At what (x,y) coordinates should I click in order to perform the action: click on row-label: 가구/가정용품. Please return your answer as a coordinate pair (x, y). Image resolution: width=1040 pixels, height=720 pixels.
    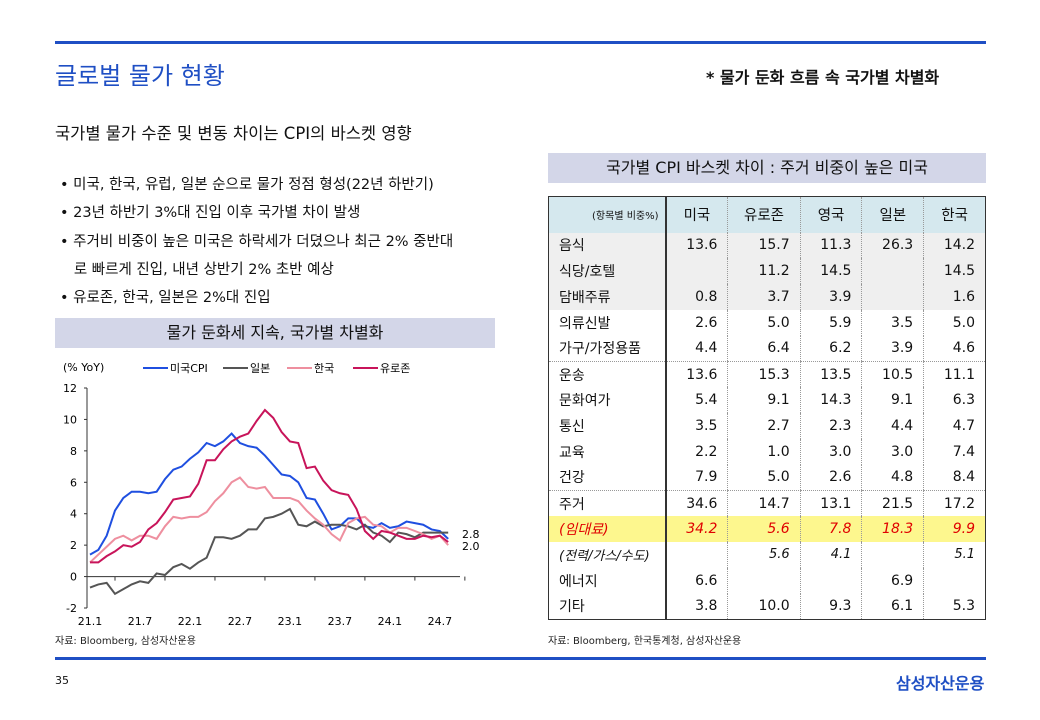
    Looking at the image, I should click on (607, 348).